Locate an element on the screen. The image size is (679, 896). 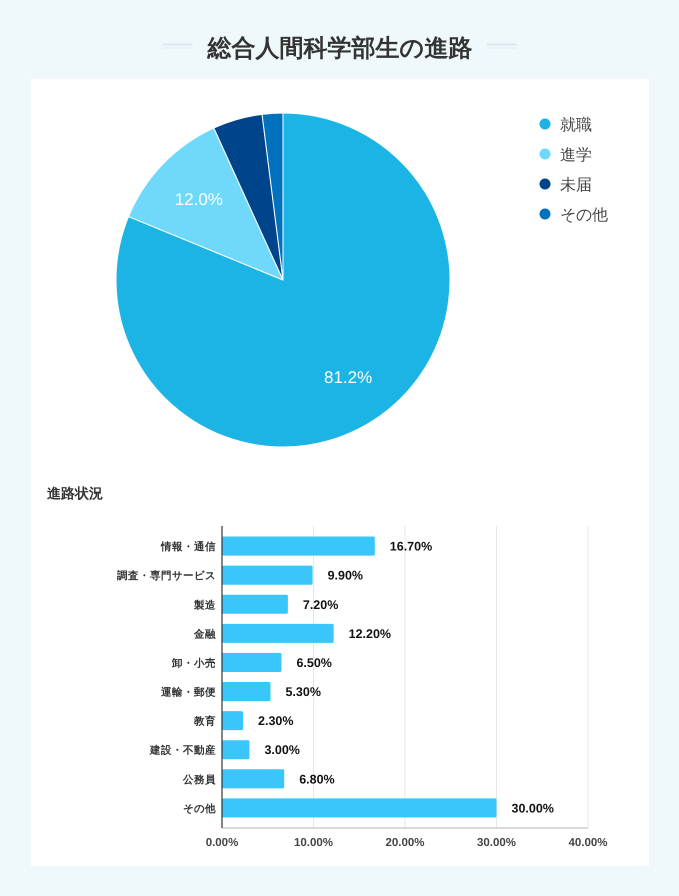
y-tick-label: 製造 is located at coordinates (205, 605).